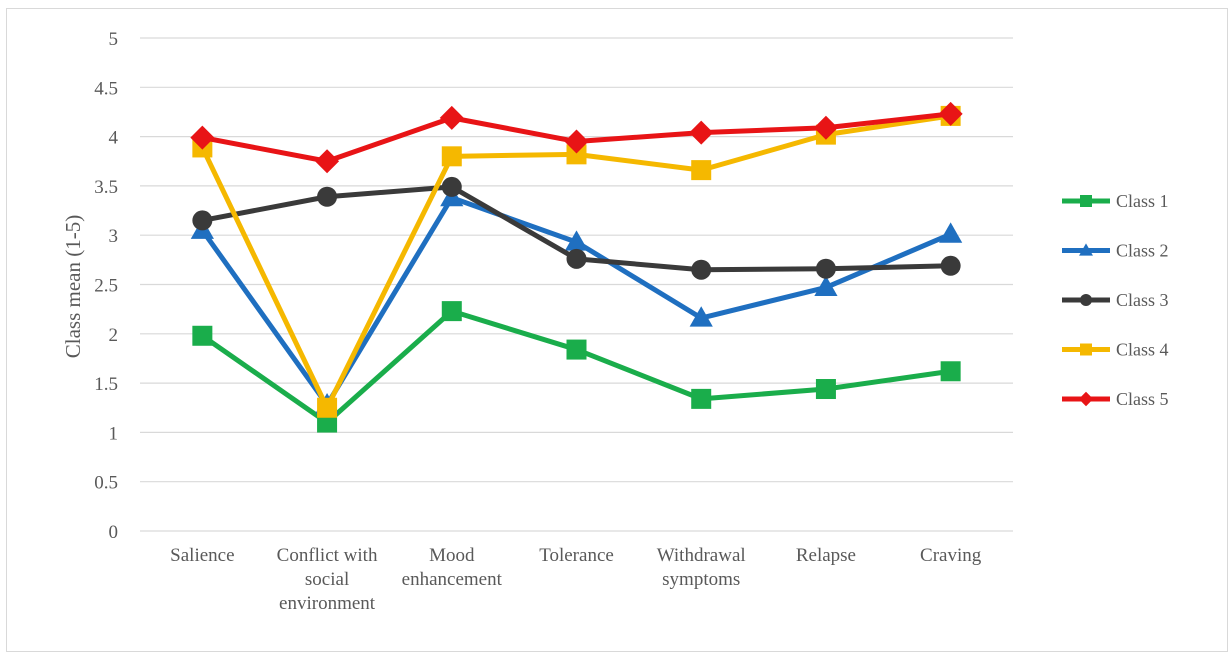 This screenshot has height=654, width=1231. What do you see at coordinates (114, 433) in the screenshot?
I see `y-tick-label: 1` at bounding box center [114, 433].